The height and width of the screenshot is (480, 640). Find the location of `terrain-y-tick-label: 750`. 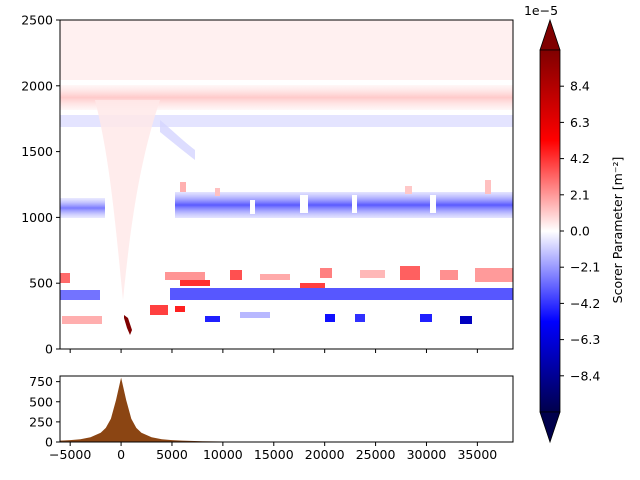

terrain-y-tick-label: 750 is located at coordinates (41, 381).